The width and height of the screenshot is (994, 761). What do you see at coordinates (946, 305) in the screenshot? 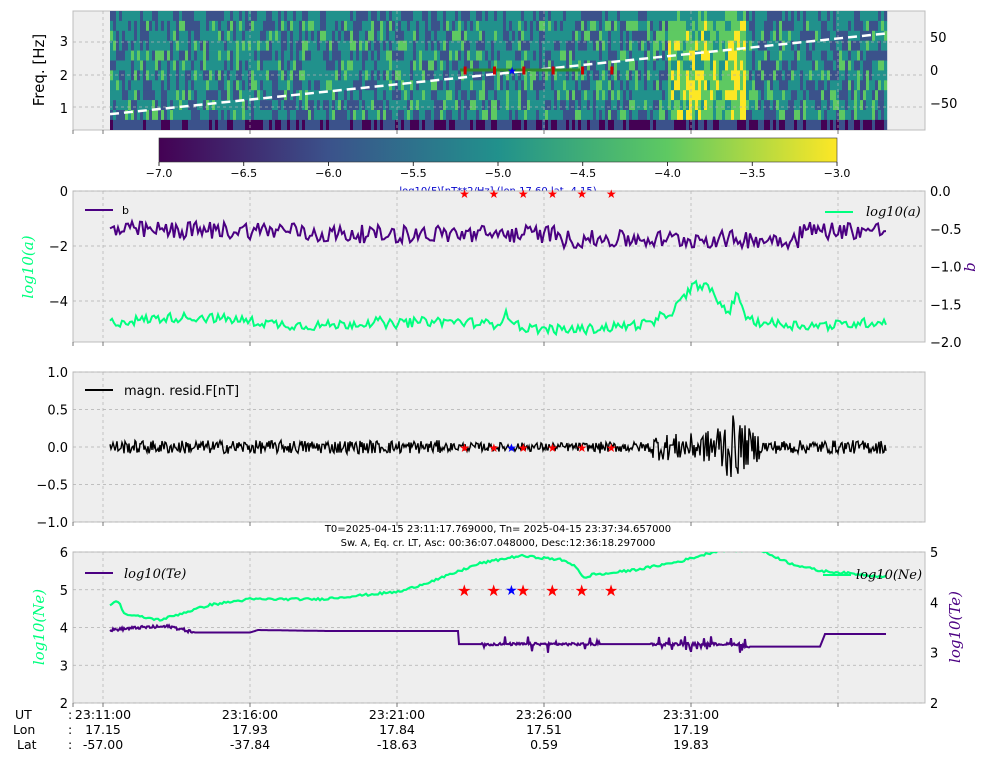
I see `y2-tick: −1.5` at bounding box center [946, 305].